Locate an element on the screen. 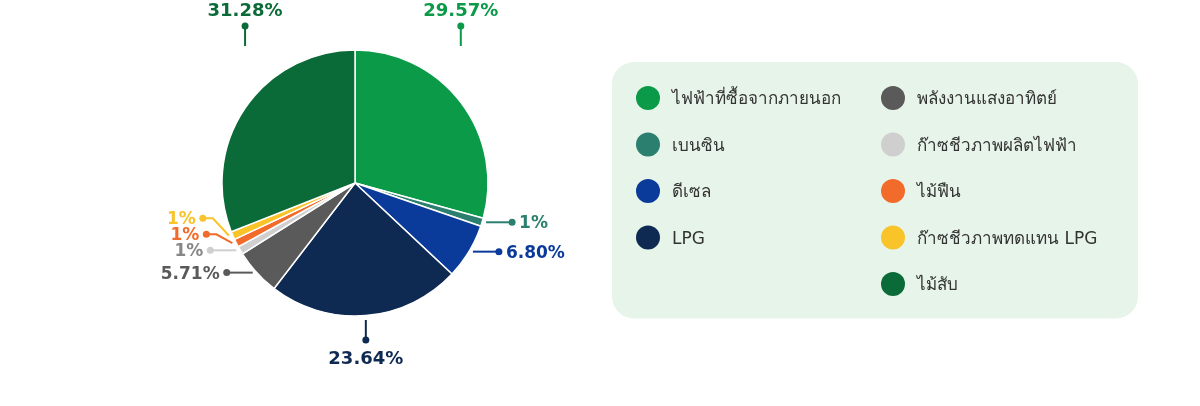 The height and width of the screenshot is (406, 1200). legend-label: ไฟฟ้าที่ซื้อจากภายนอก is located at coordinates (755, 97).